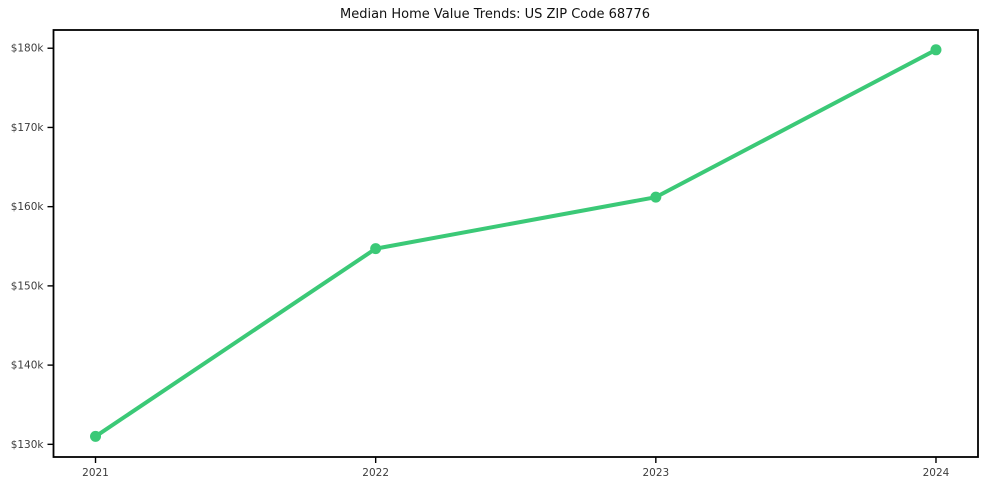 The image size is (990, 490). Describe the element at coordinates (28, 49) in the screenshot. I see `y-tick-label: $180k` at that location.